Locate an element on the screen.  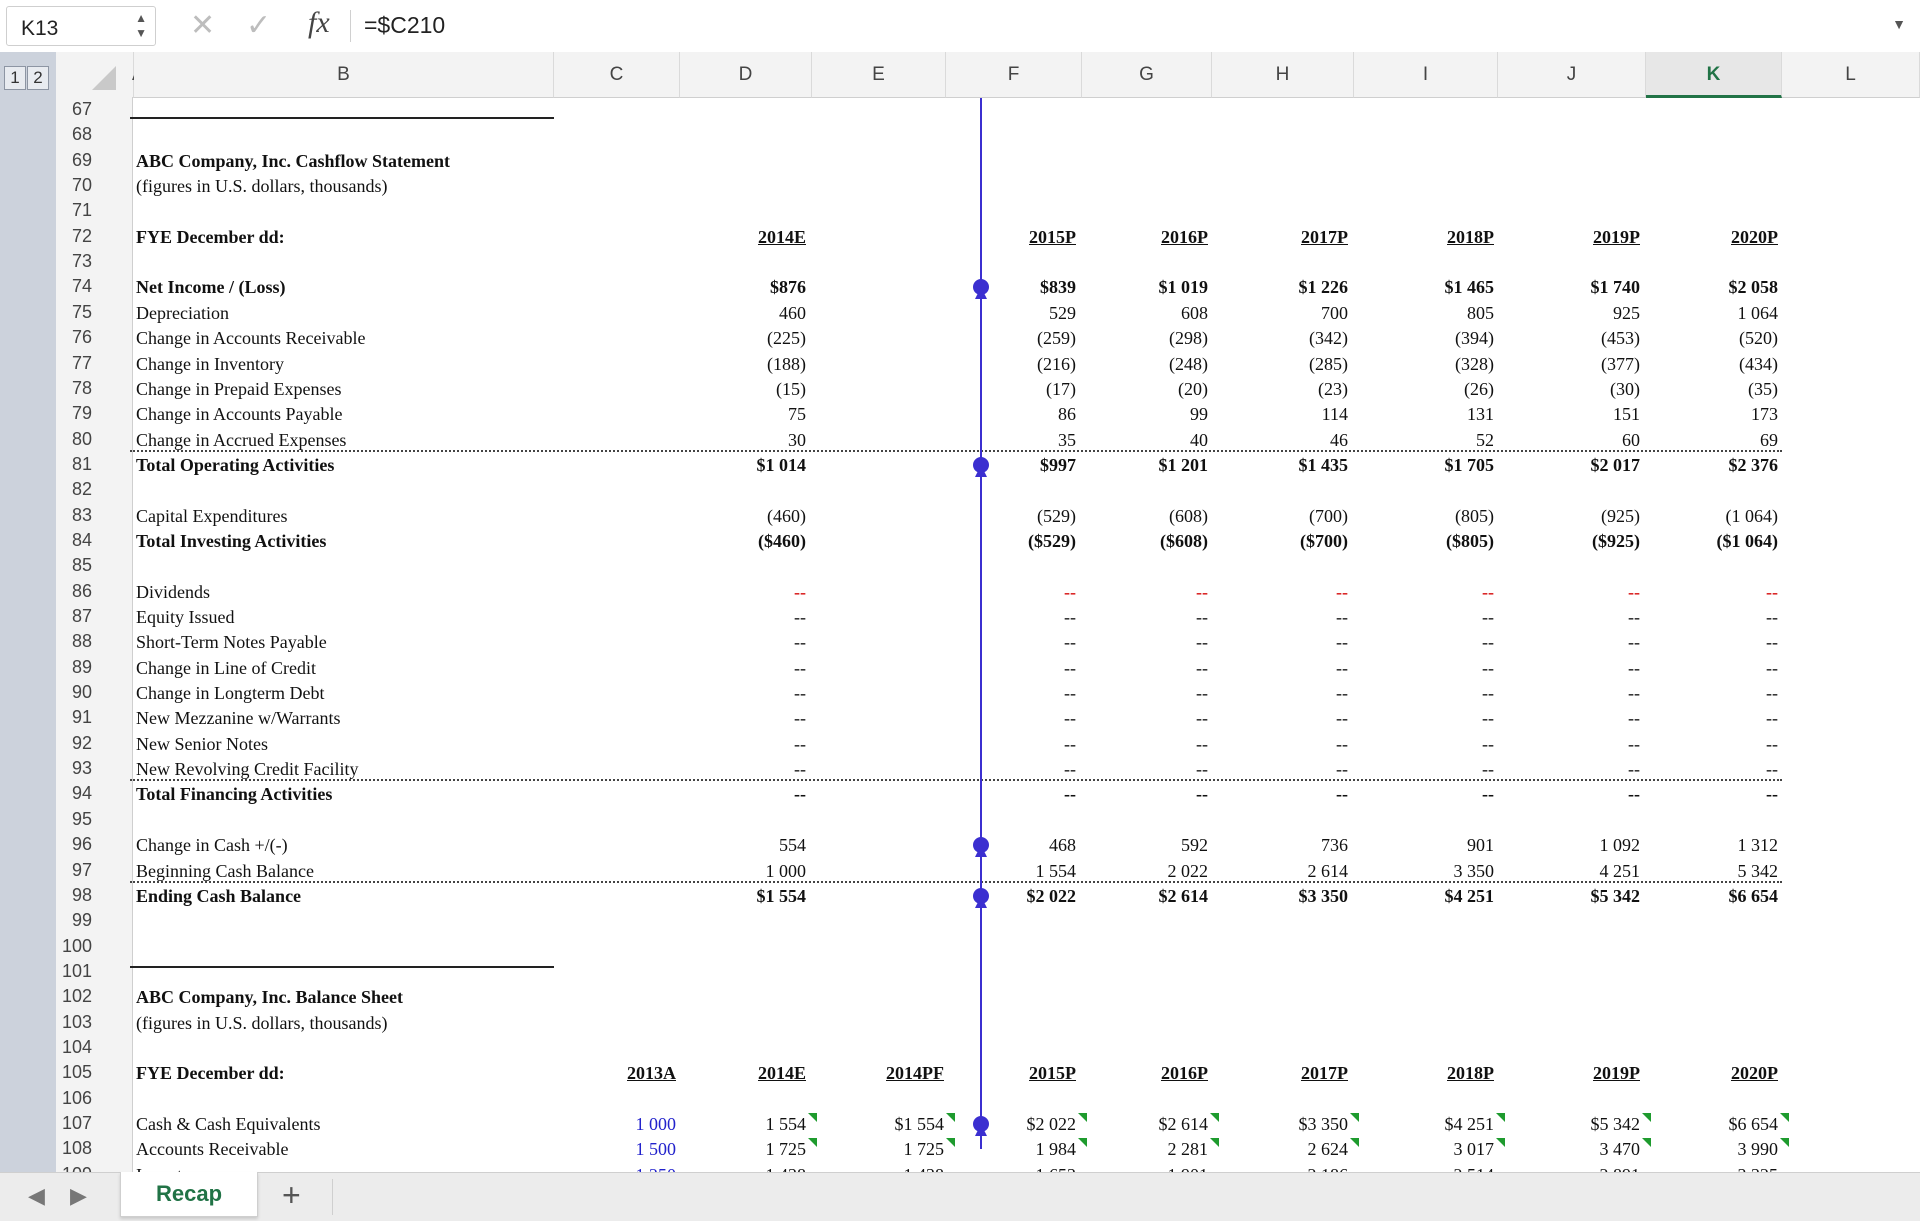
balance-value-cell: 3 325 is located at coordinates (1708, 1168).